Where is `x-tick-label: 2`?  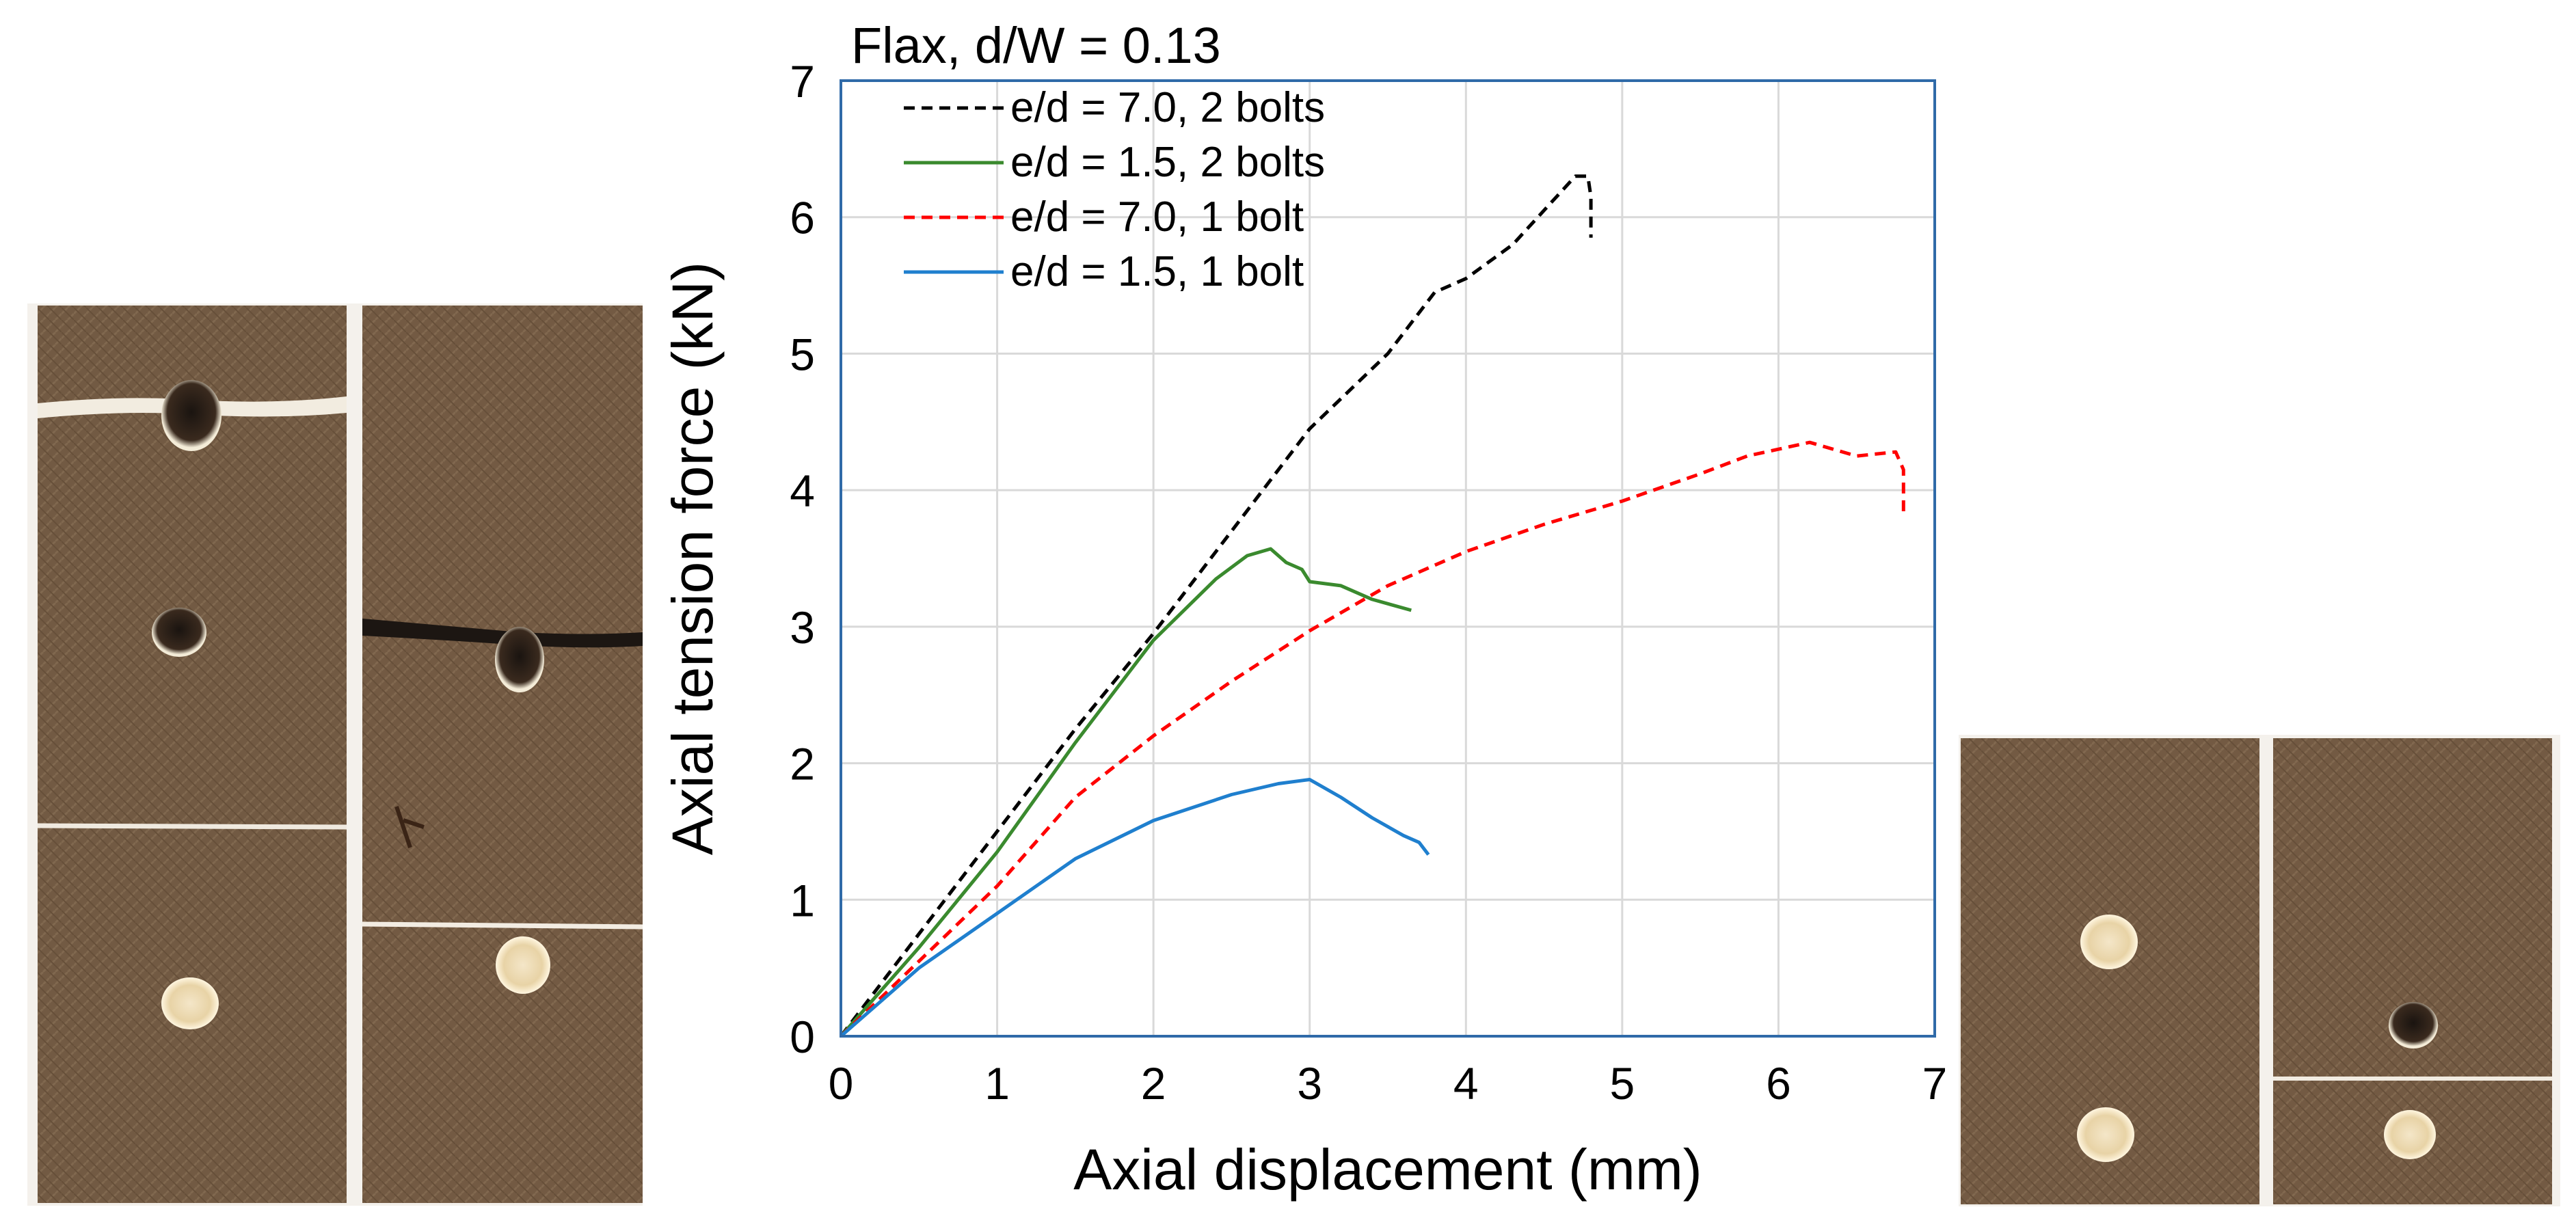 x-tick-label: 2 is located at coordinates (1153, 1083).